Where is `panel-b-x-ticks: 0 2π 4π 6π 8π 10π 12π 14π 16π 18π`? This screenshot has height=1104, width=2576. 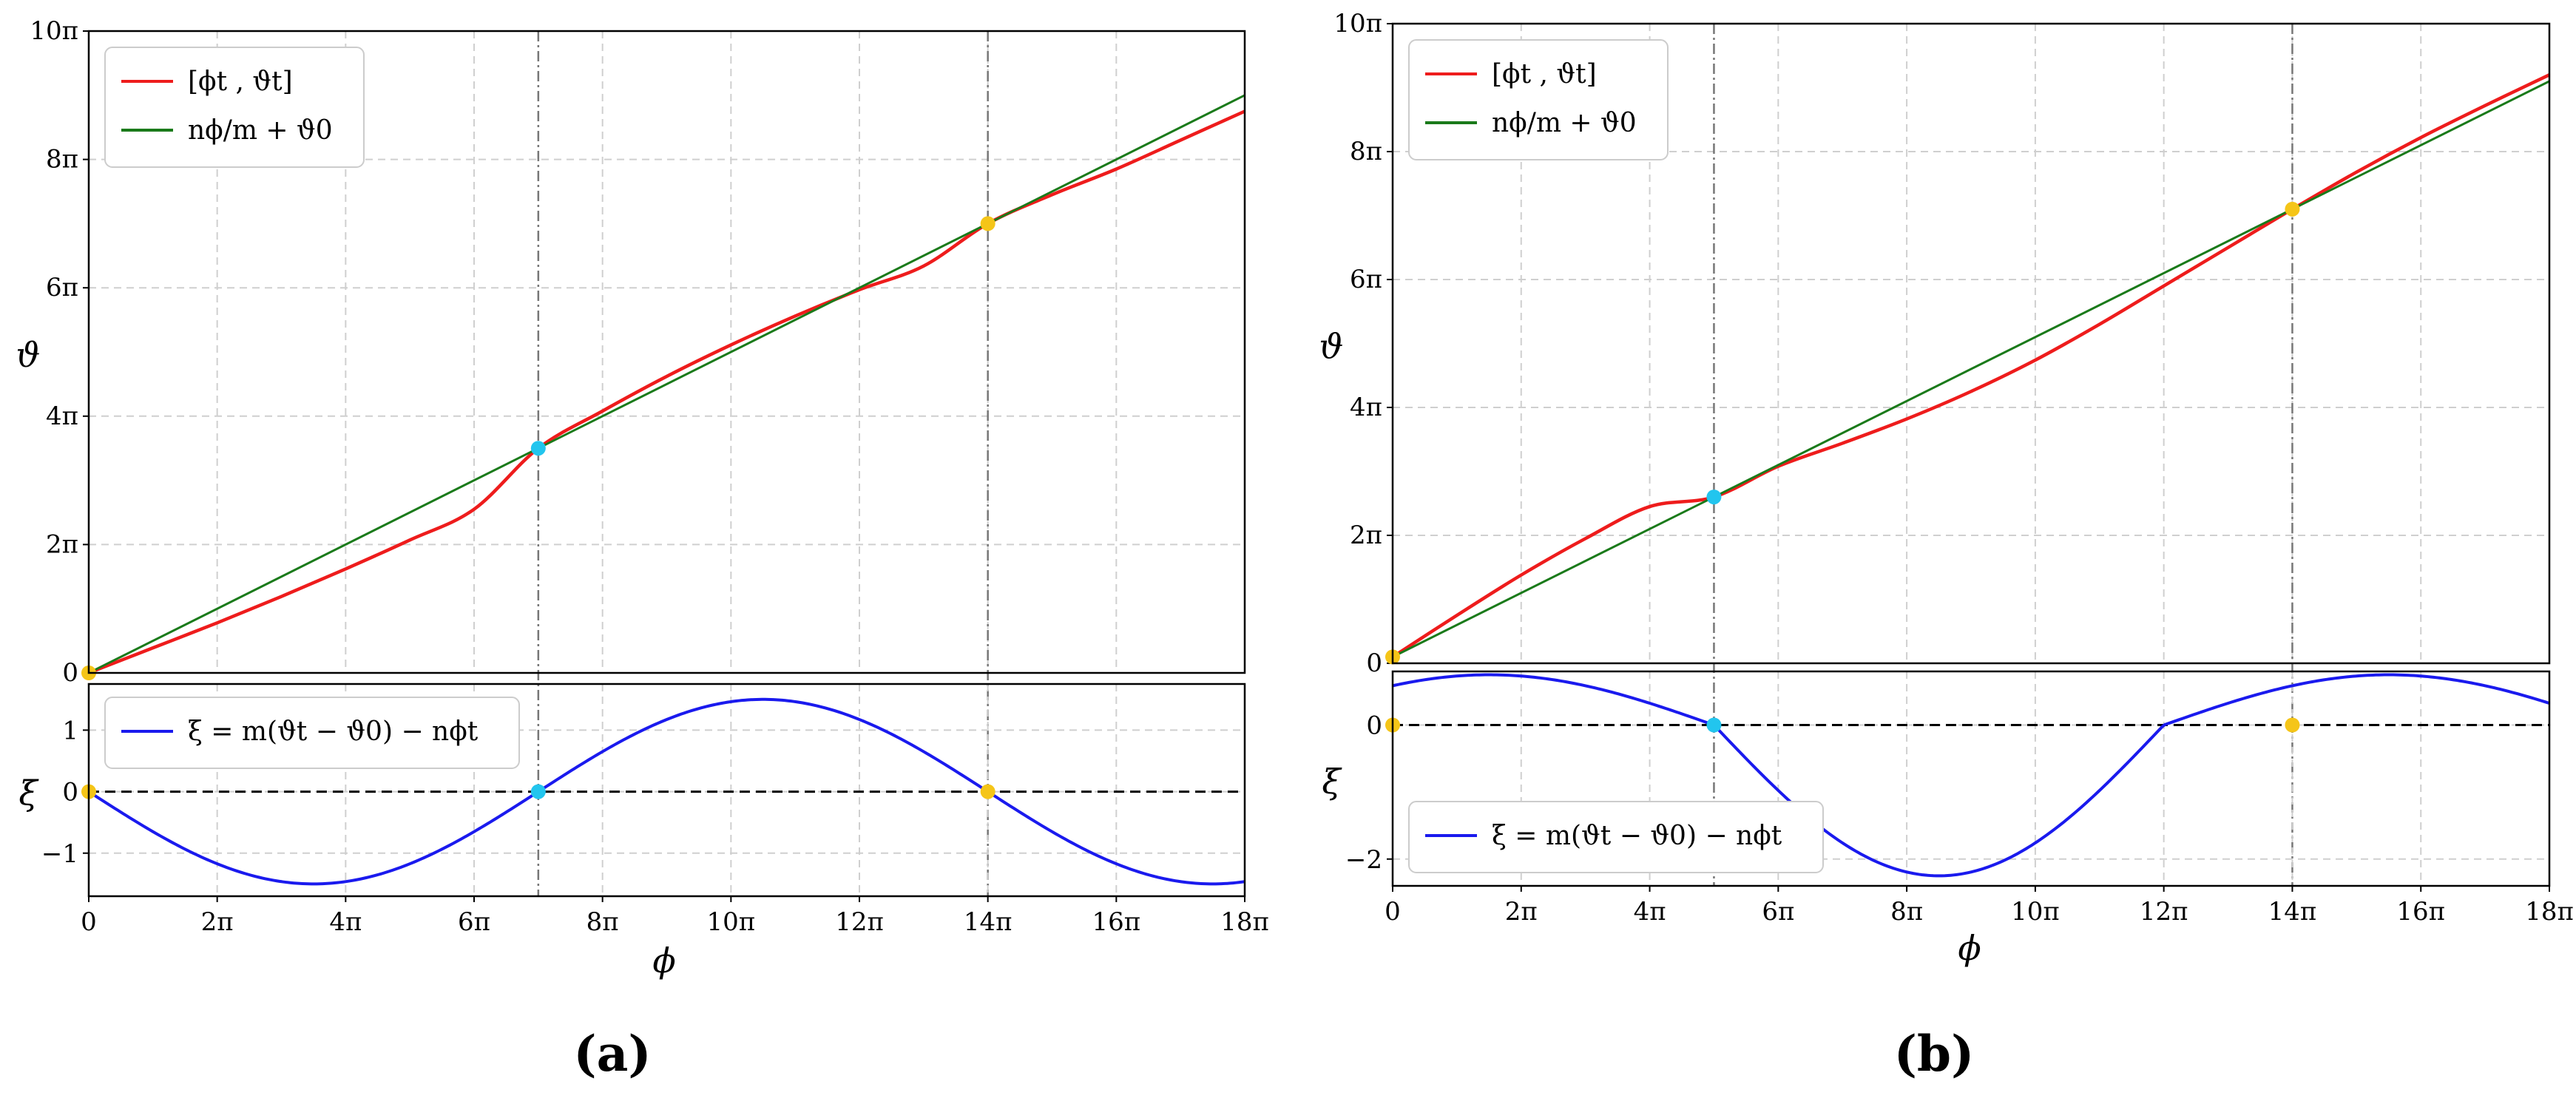
panel-b-x-ticks: 0 2π 4π 6π 8π 10π 12π 14π 16π 18π is located at coordinates (1979, 906).